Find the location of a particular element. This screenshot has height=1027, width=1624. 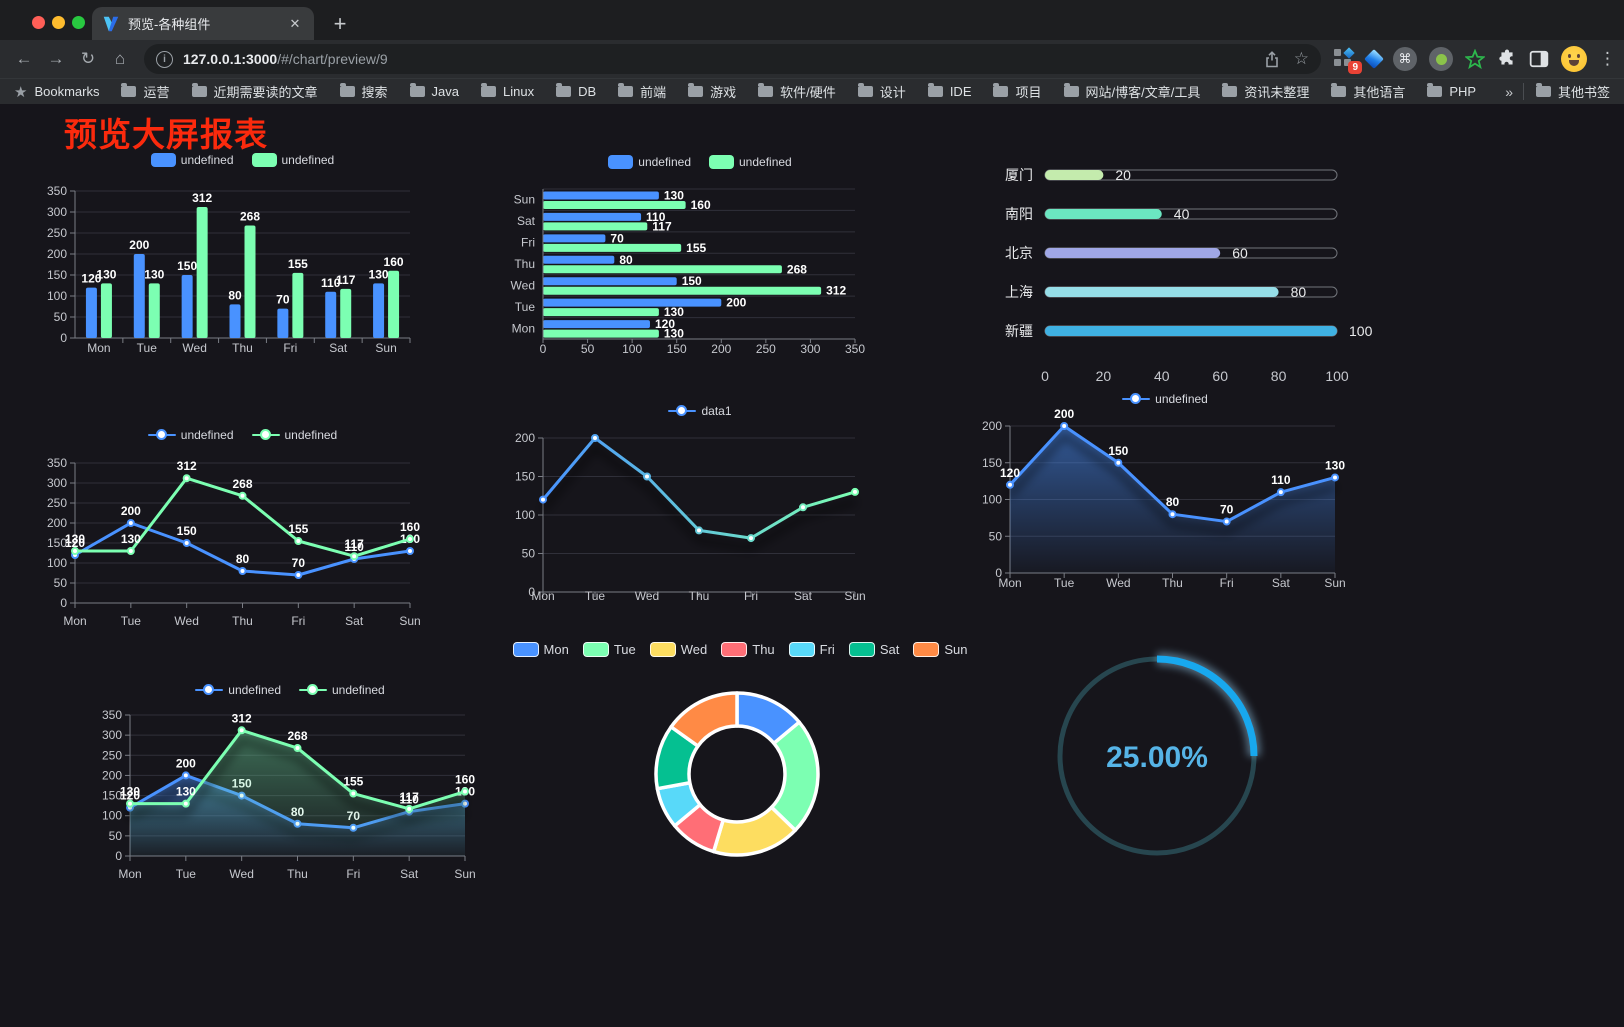

sidepanel-icon is located at coordinates (1539, 59).